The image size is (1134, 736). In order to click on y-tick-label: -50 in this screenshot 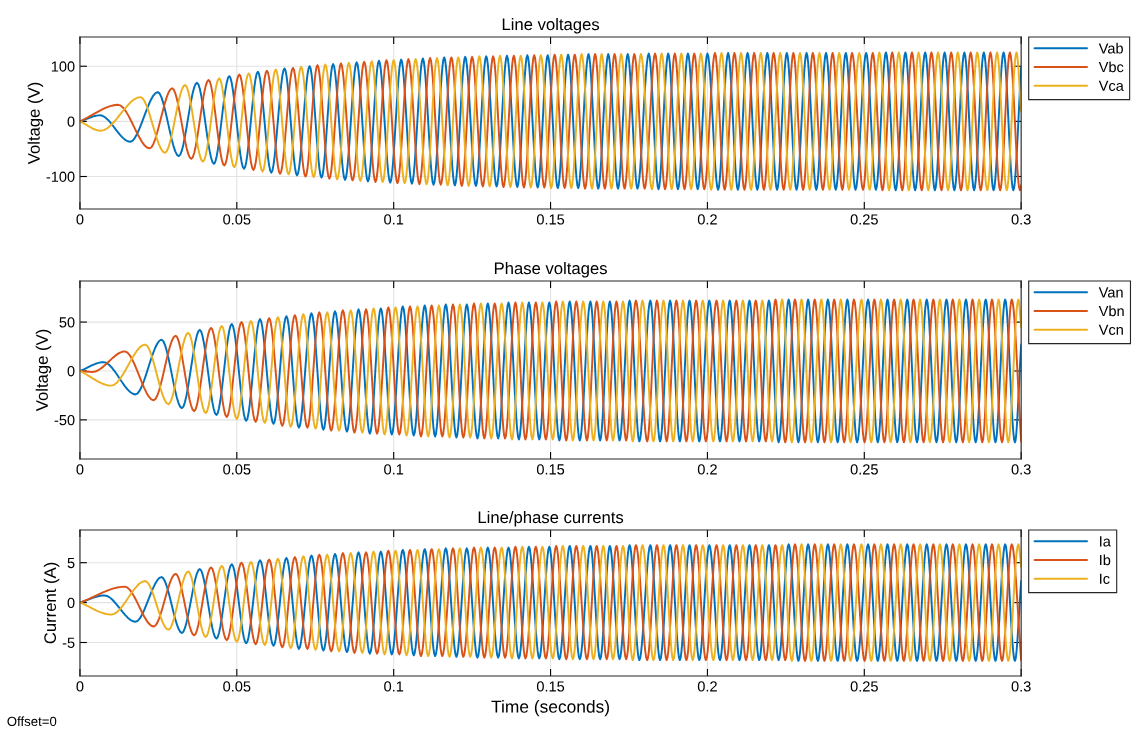, I will do `click(64, 420)`.